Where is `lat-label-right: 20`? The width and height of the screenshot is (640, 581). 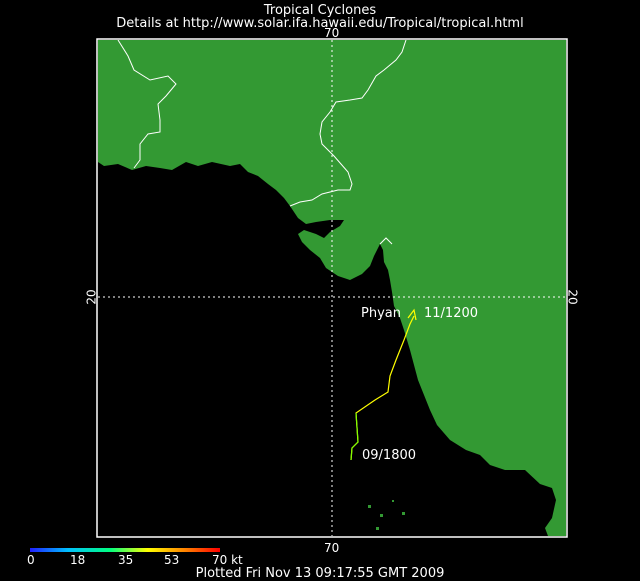
lat-label-right: 20 is located at coordinates (572, 297).